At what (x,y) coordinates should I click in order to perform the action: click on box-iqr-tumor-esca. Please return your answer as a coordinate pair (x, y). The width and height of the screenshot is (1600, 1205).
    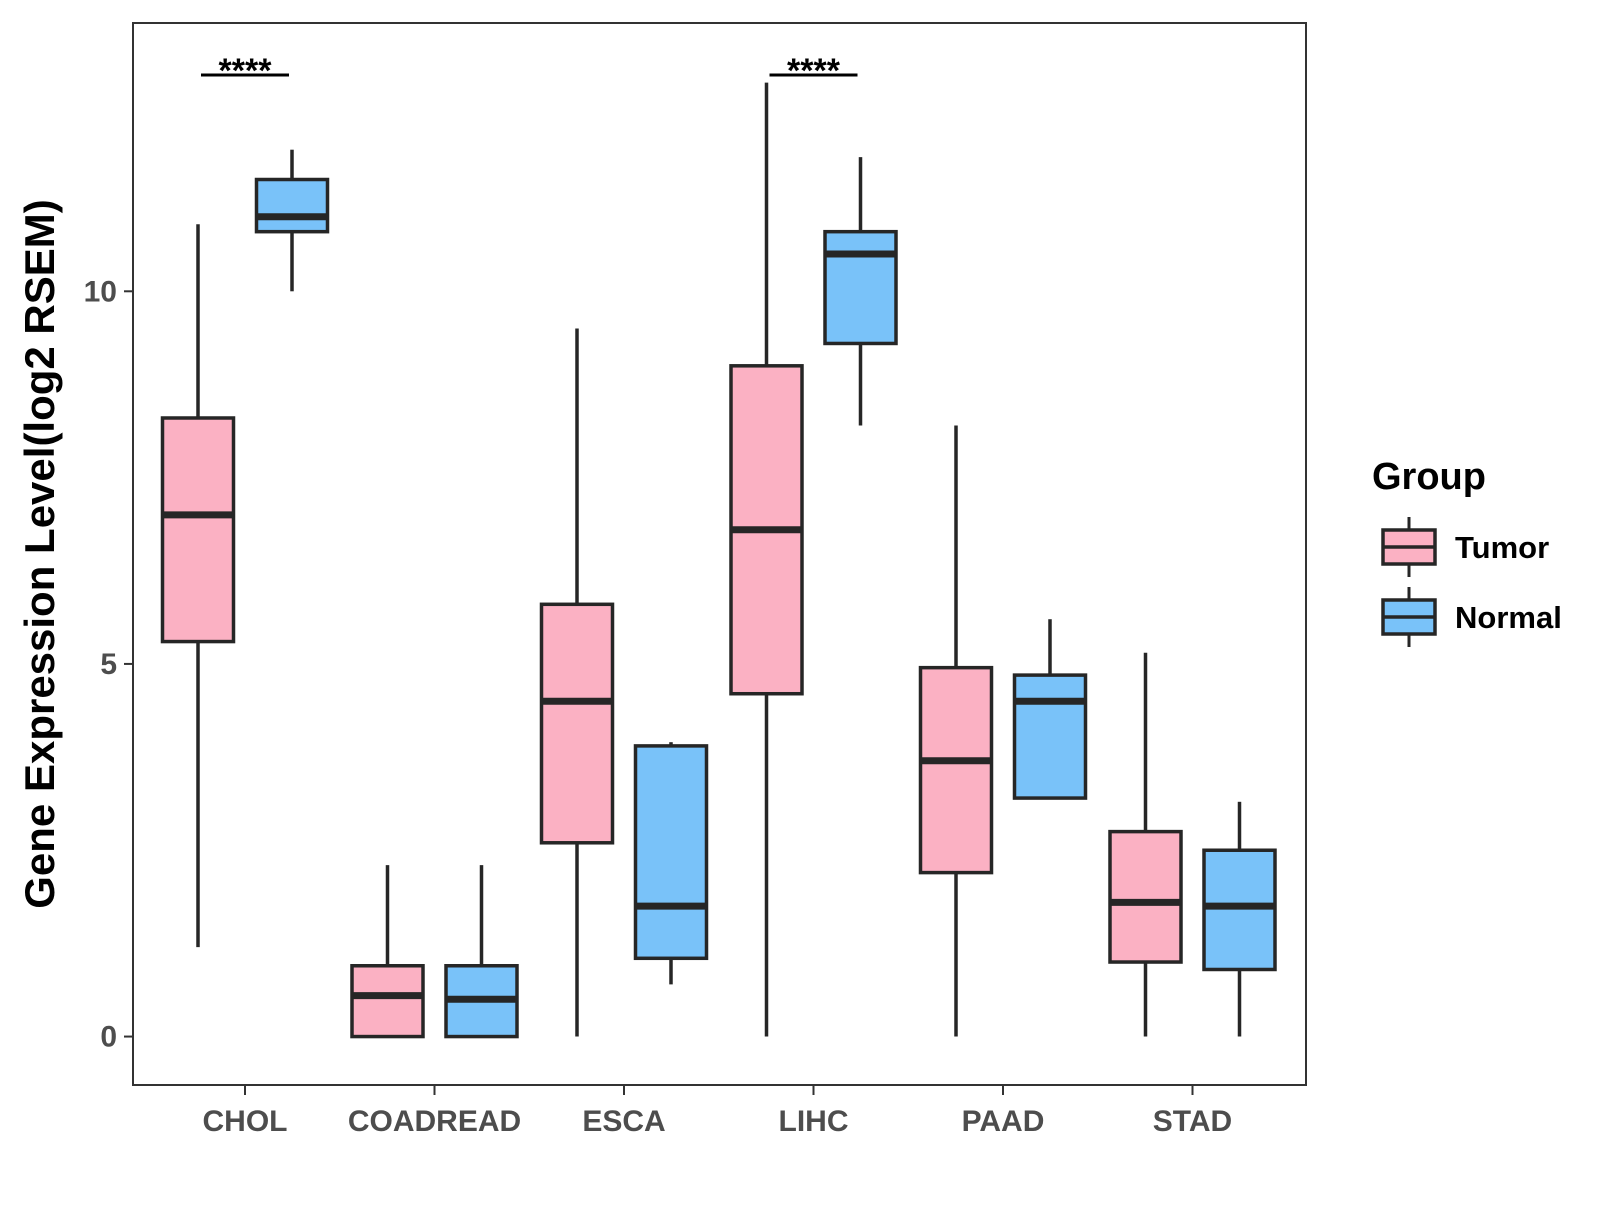
    Looking at the image, I should click on (577, 723).